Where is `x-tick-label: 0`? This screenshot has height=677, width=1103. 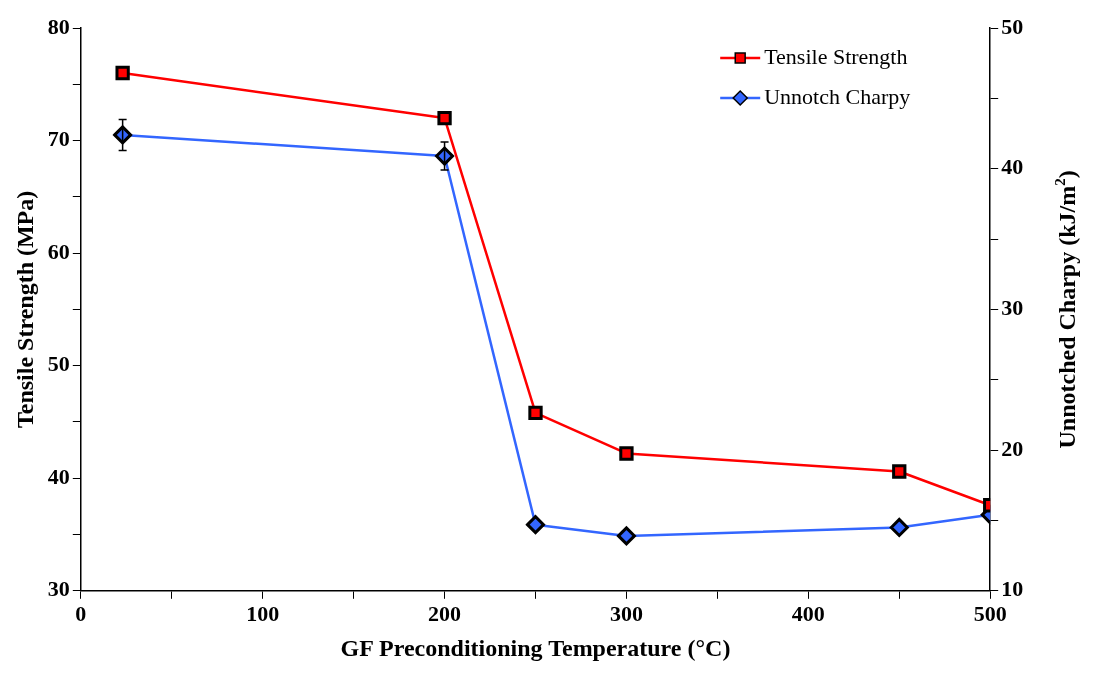
x-tick-label: 0 is located at coordinates (81, 613).